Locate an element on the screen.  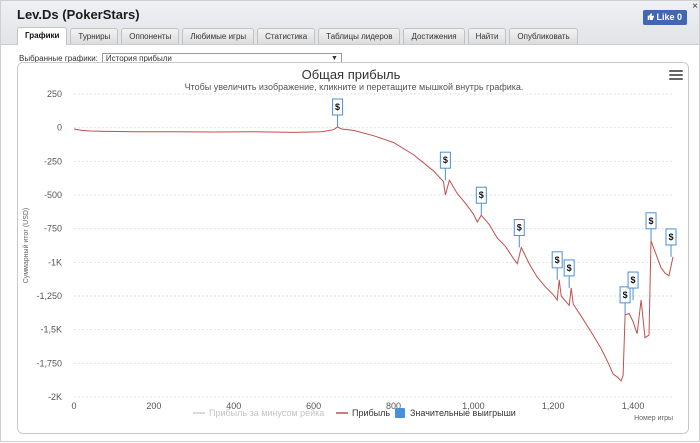
facebook-like-button: Like 0 is located at coordinates (665, 17).